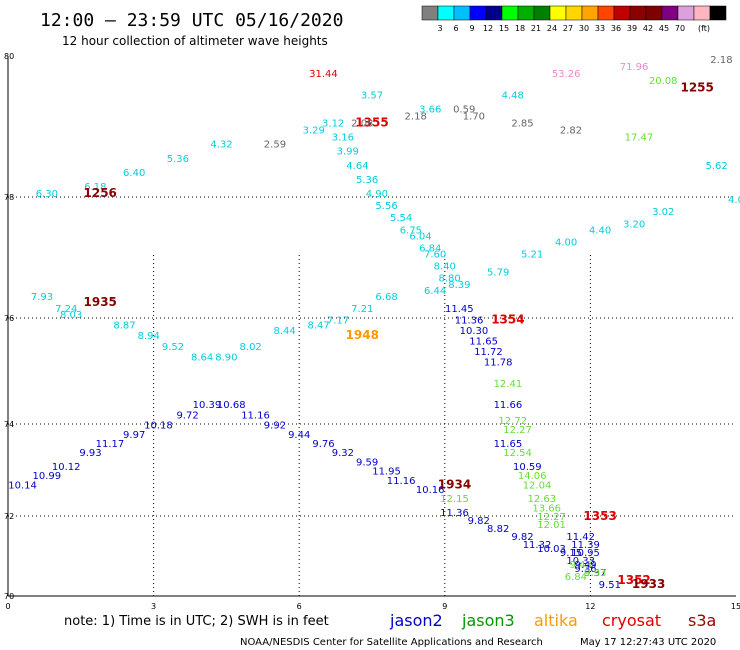  I want to click on wave-height-label: 11.16, so click(401, 481).